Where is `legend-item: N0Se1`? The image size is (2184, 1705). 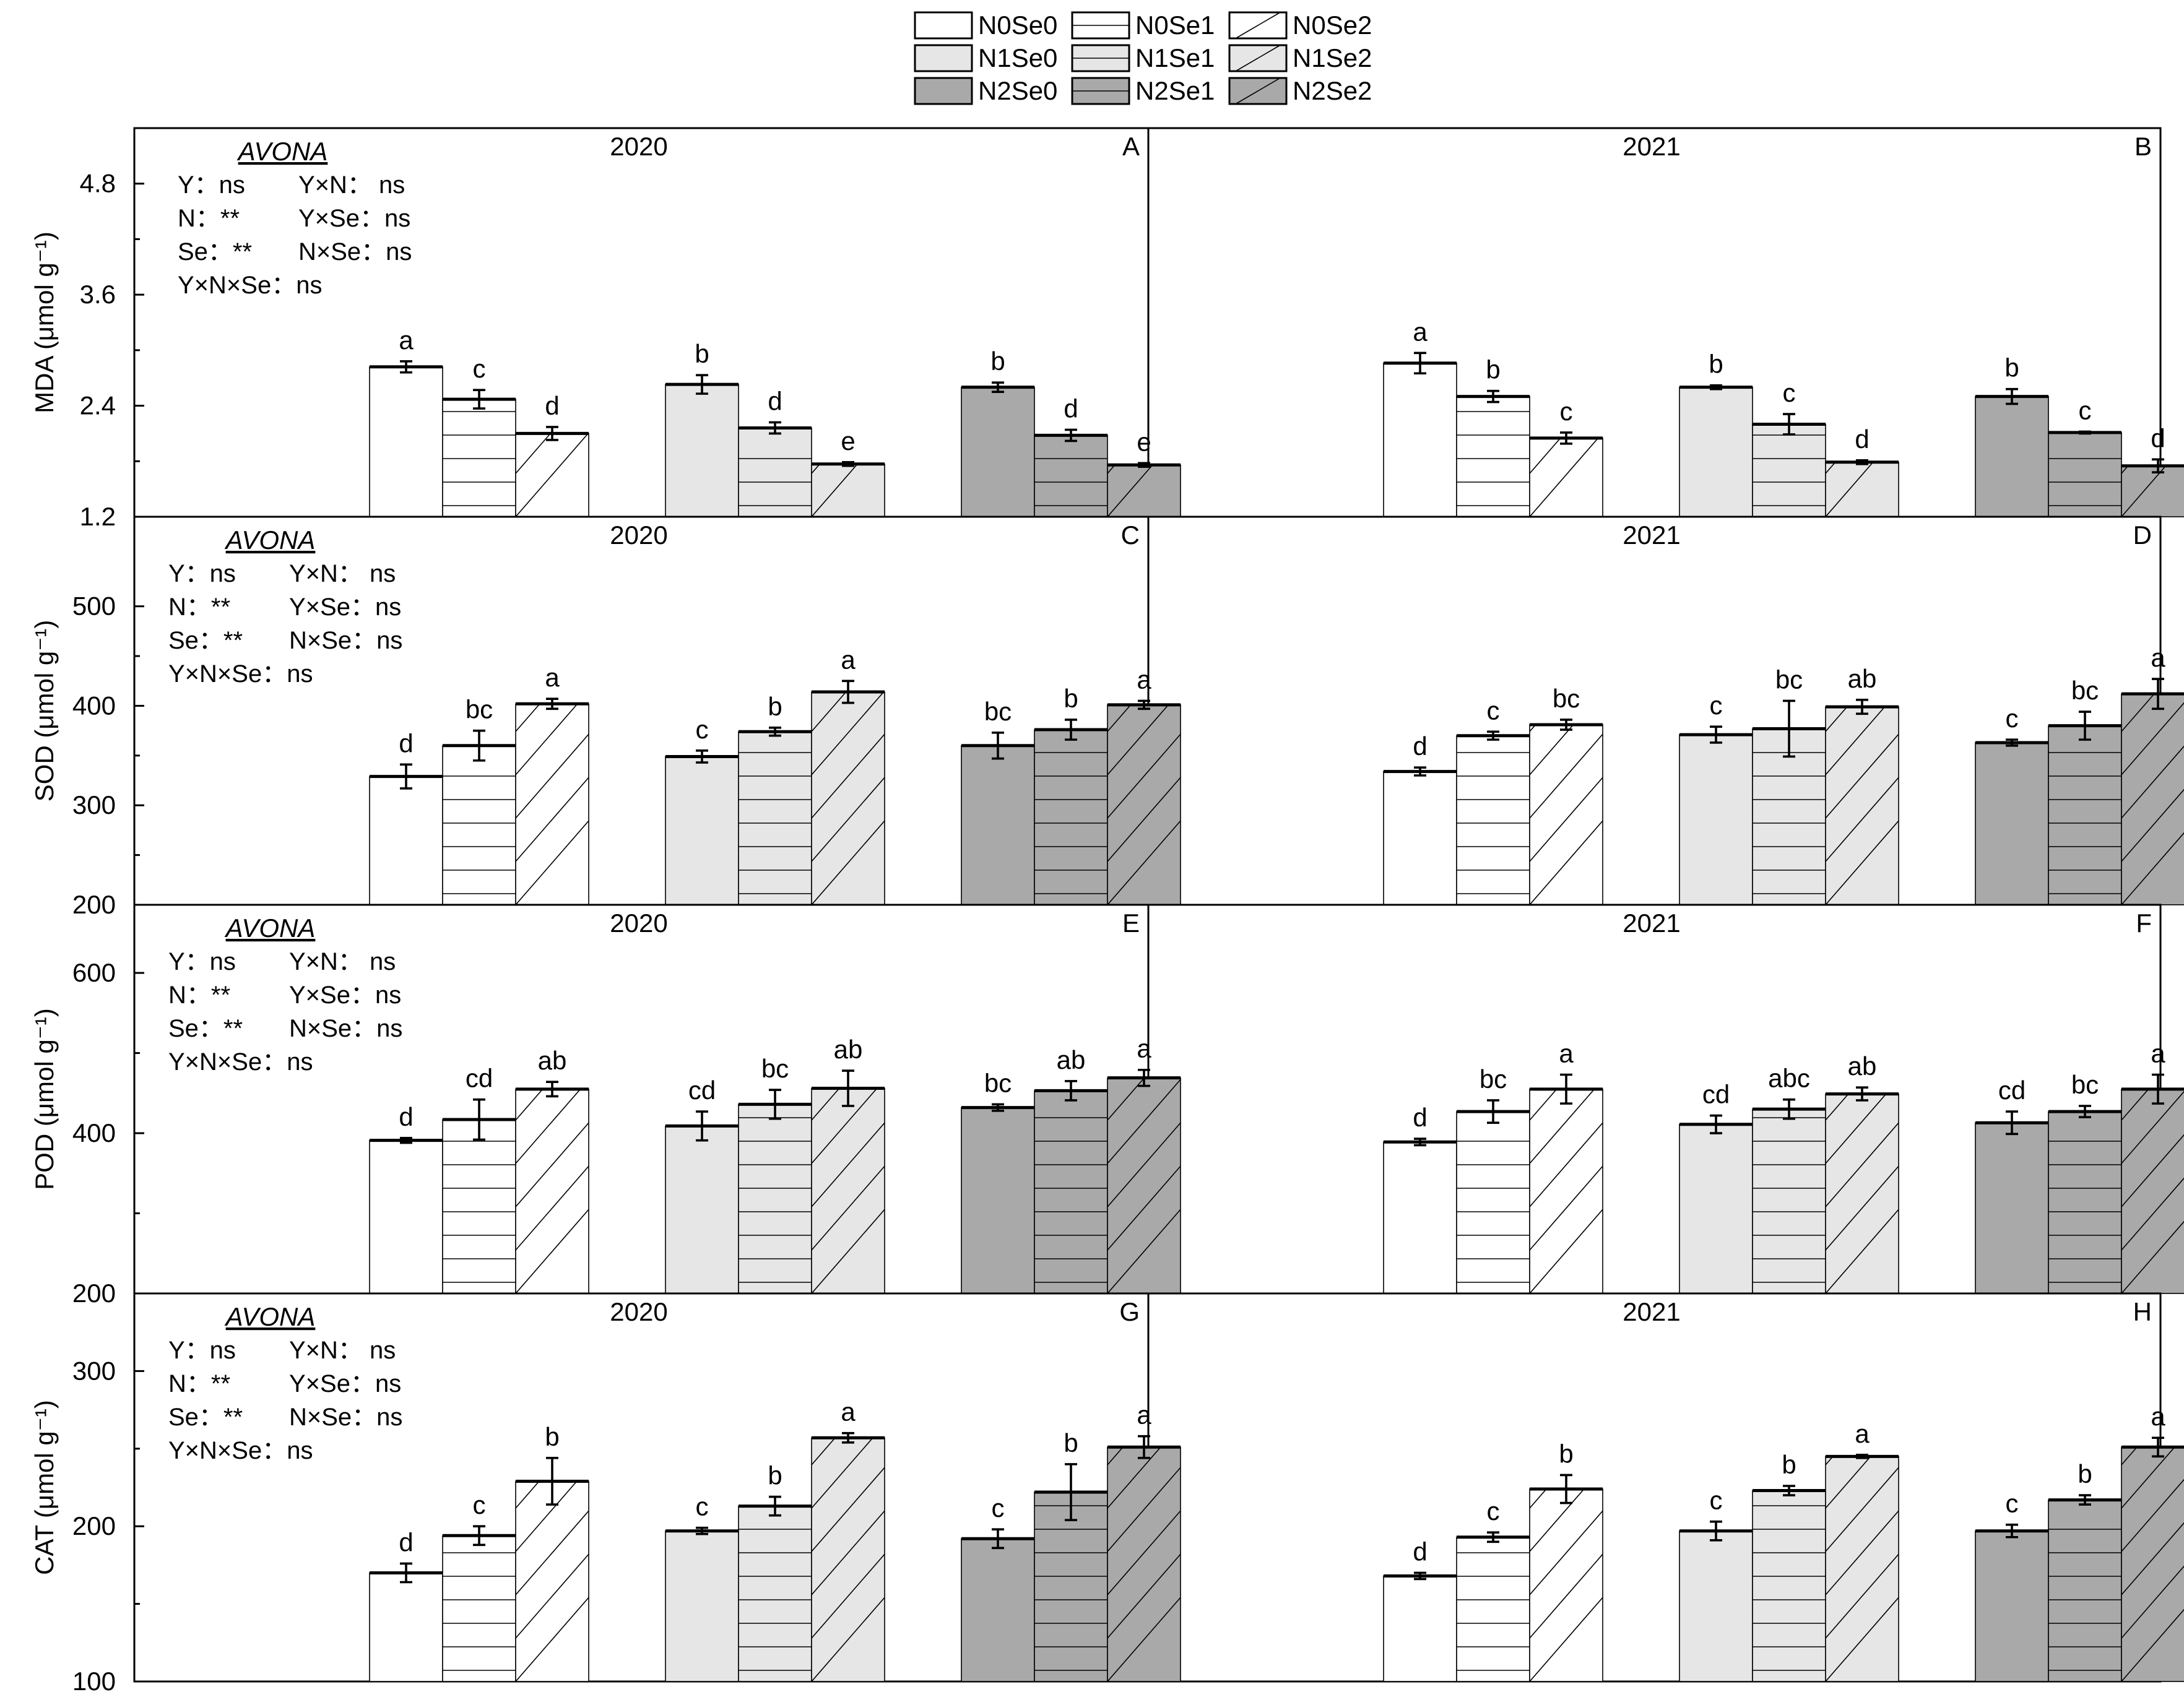 legend-item: N0Se1 is located at coordinates (1143, 25).